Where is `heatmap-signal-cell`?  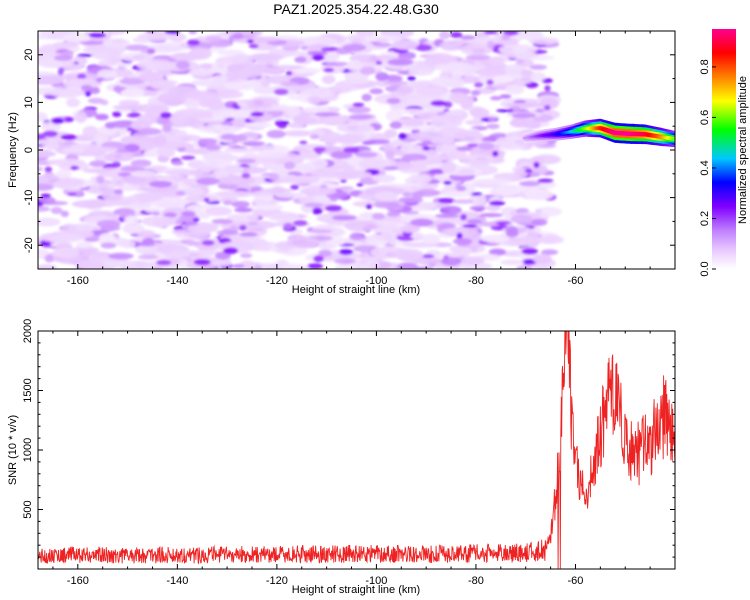 heatmap-signal-cell is located at coordinates (673, 139).